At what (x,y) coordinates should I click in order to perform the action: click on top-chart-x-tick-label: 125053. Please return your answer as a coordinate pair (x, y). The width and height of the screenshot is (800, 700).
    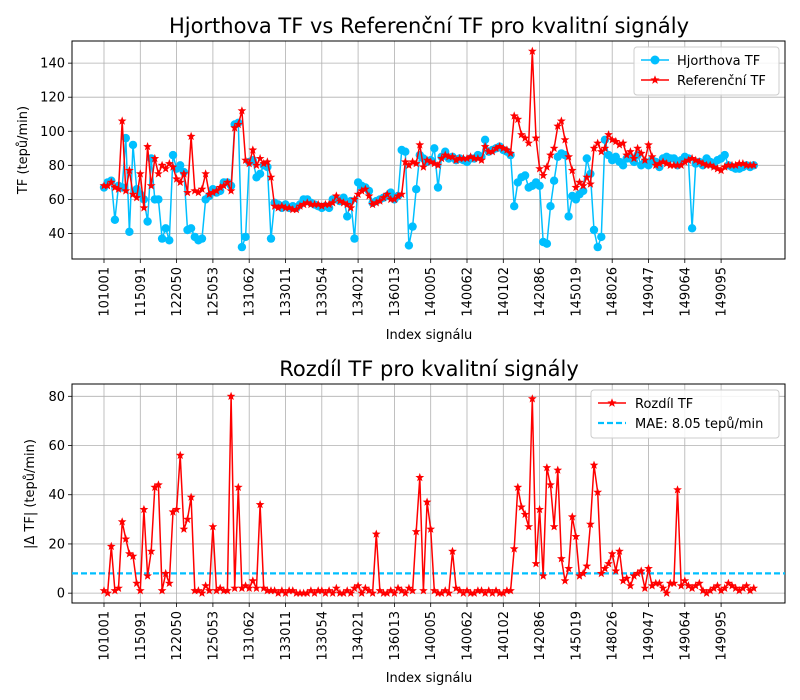
    Looking at the image, I should click on (213, 292).